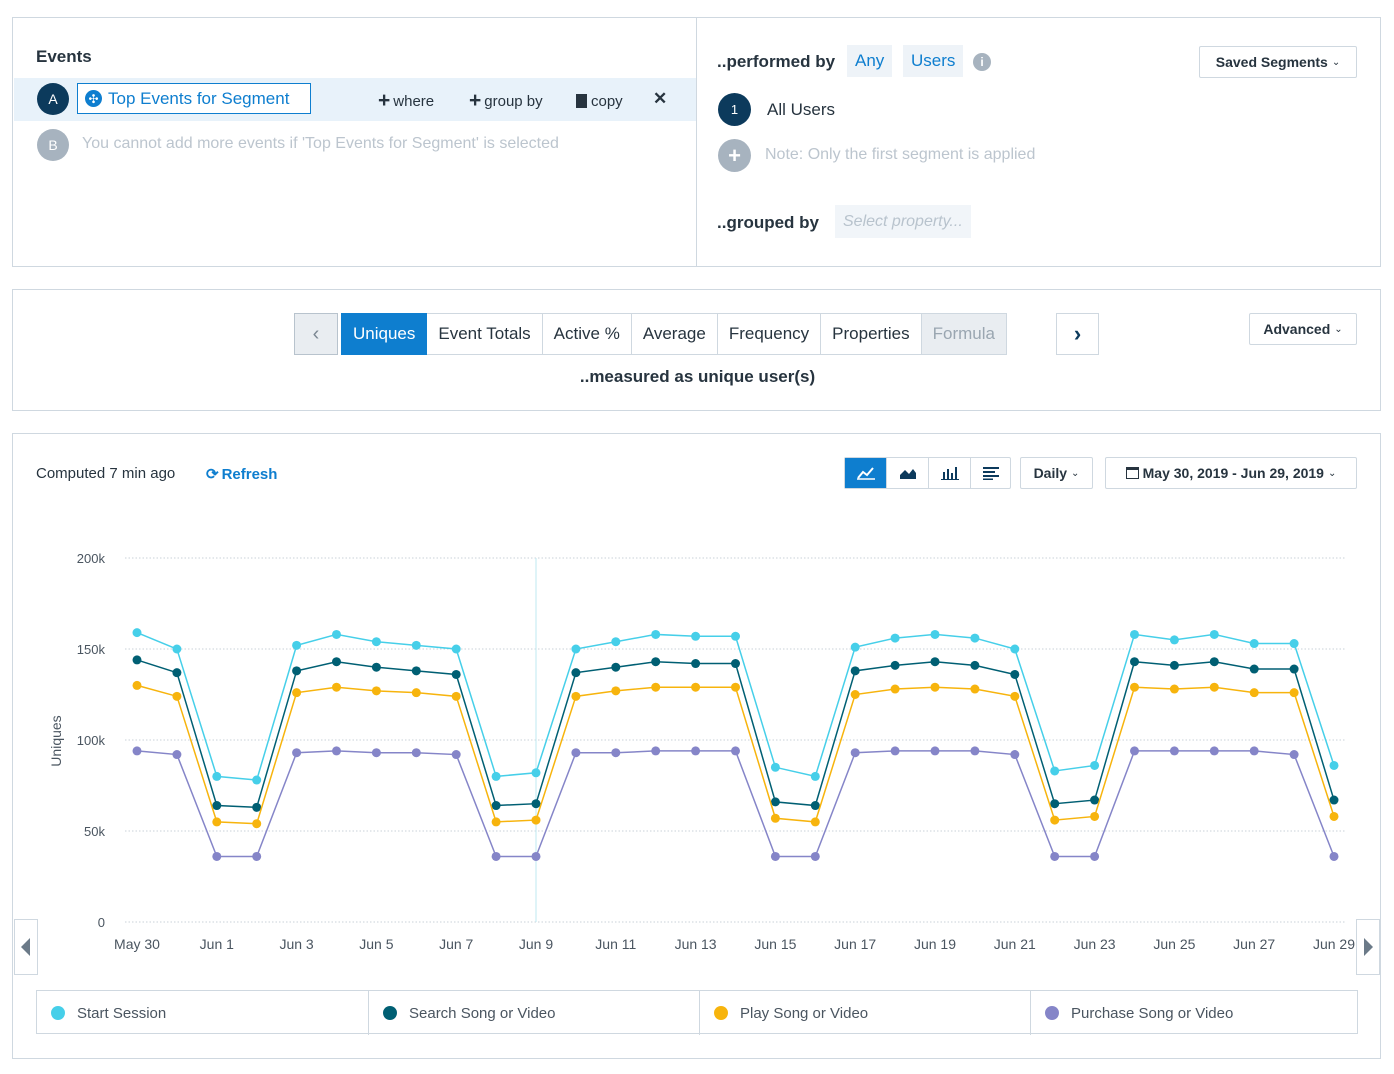 This screenshot has width=1394, height=1074. I want to click on calendar-icon, so click(1132, 473).